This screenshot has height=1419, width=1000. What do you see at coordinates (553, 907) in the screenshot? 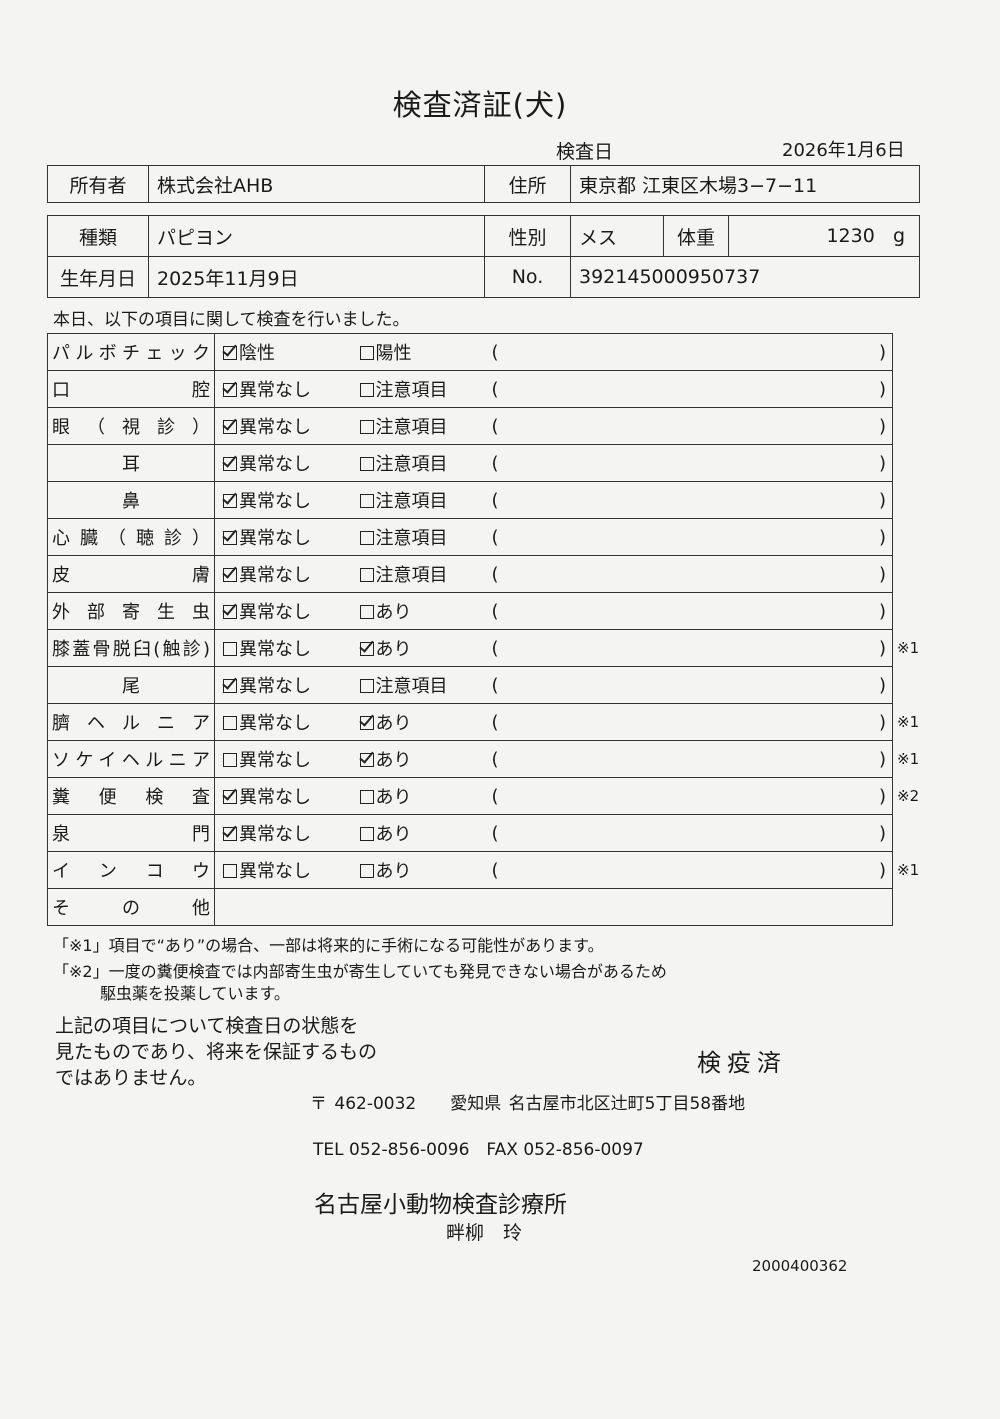
I see `other-field` at bounding box center [553, 907].